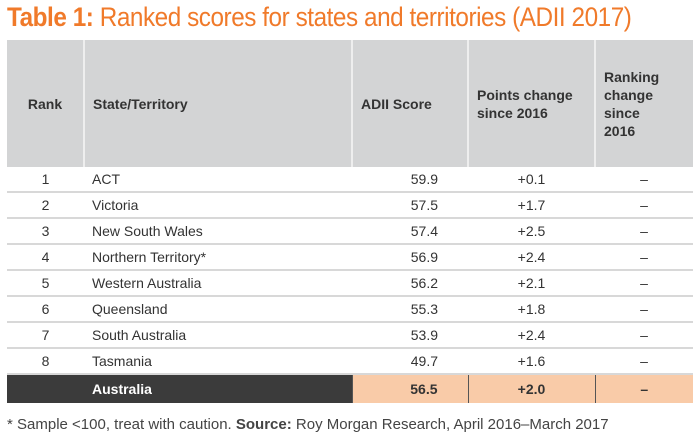  I want to click on table-row: 1 ACT 59.9 +0.1–, so click(350, 180).